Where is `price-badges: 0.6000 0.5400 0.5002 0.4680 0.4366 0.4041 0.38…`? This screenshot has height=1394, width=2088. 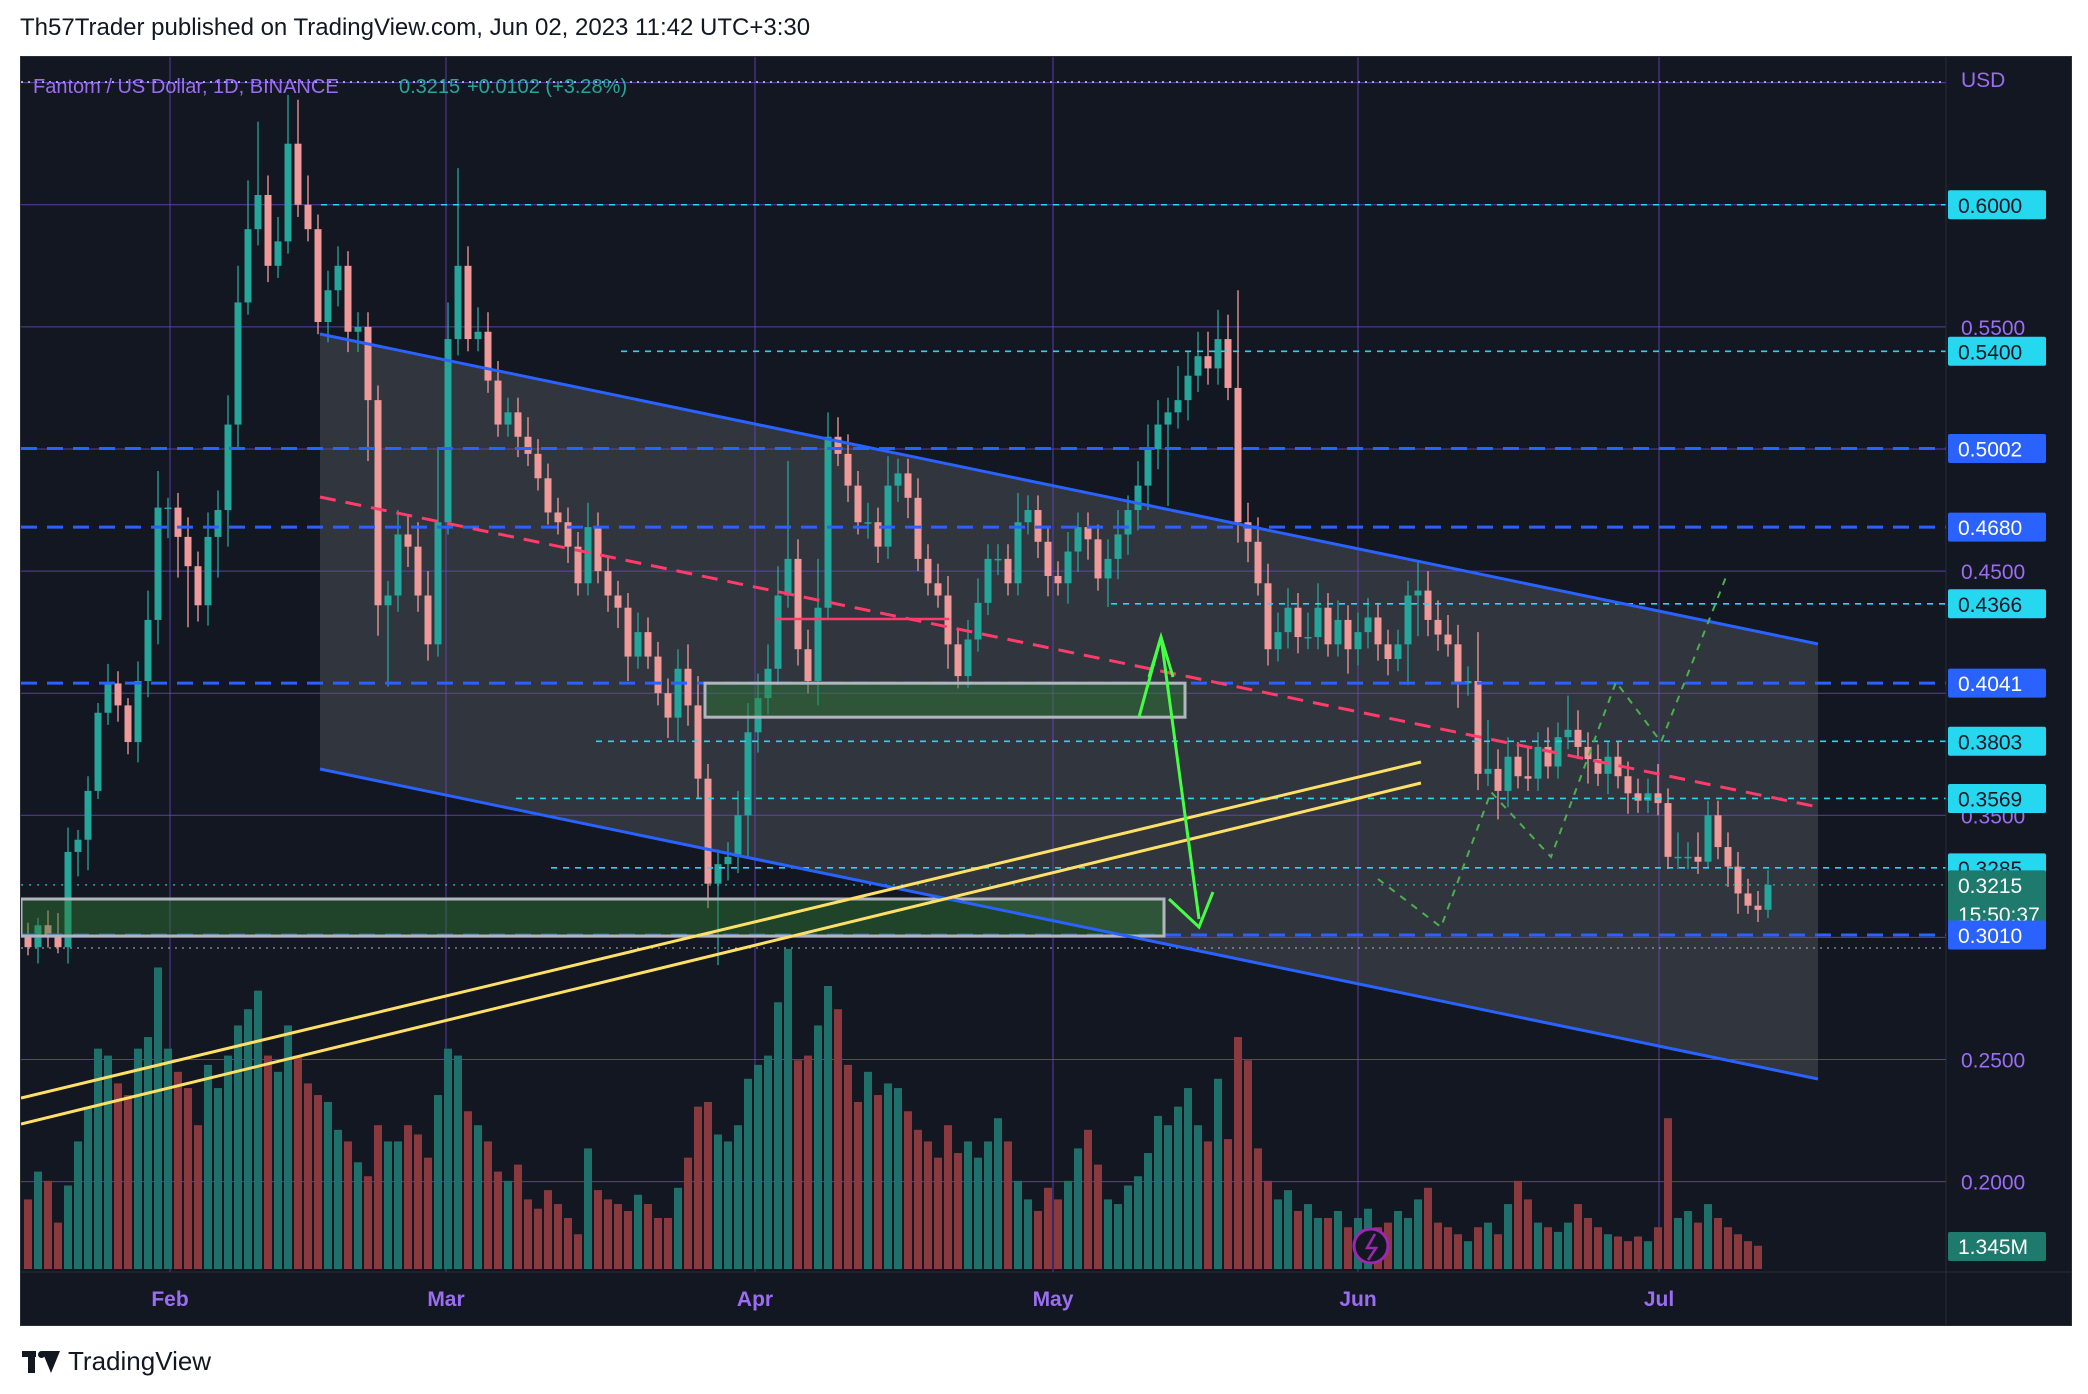
price-badges: 0.6000 0.5400 0.5002 0.4680 0.4366 0.4041 0.38… is located at coordinates (1997, 570).